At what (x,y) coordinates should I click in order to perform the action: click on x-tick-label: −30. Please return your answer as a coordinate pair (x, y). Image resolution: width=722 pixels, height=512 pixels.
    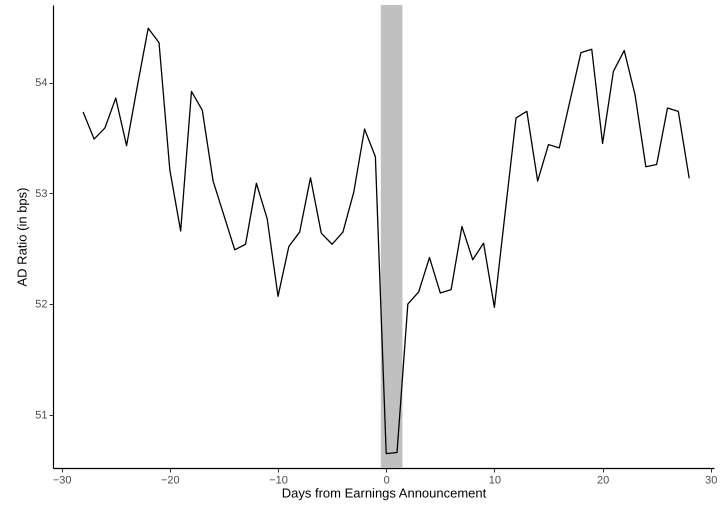
    Looking at the image, I should click on (62, 480).